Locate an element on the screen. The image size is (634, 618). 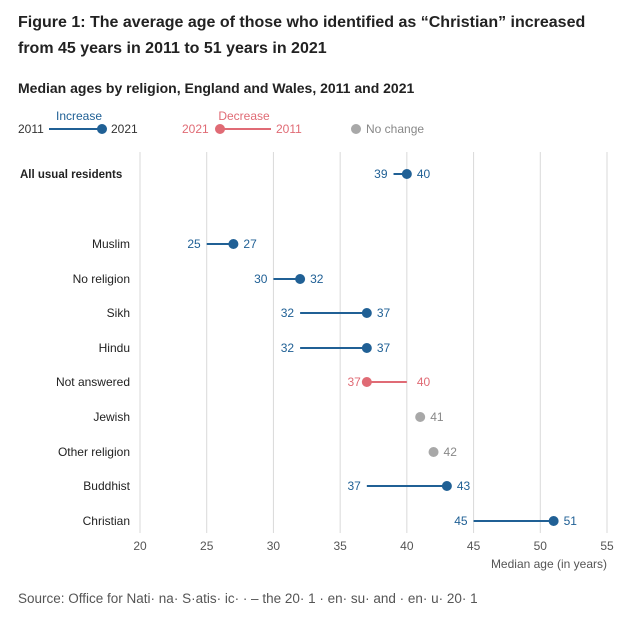
legend-increase: Increase 2011 2021 is located at coordinates (78, 122).